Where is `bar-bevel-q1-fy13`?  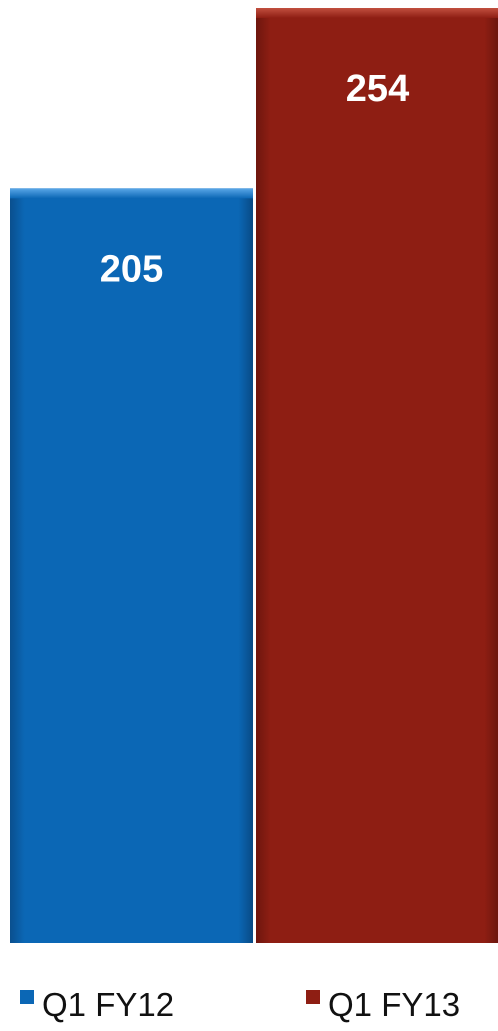
bar-bevel-q1-fy13 is located at coordinates (377, 13).